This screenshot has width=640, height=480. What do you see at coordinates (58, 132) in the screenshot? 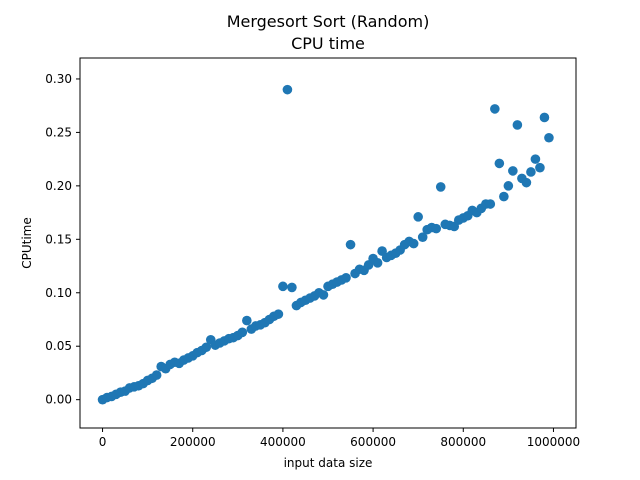
I see `y-tick-label: 0.25` at bounding box center [58, 132].